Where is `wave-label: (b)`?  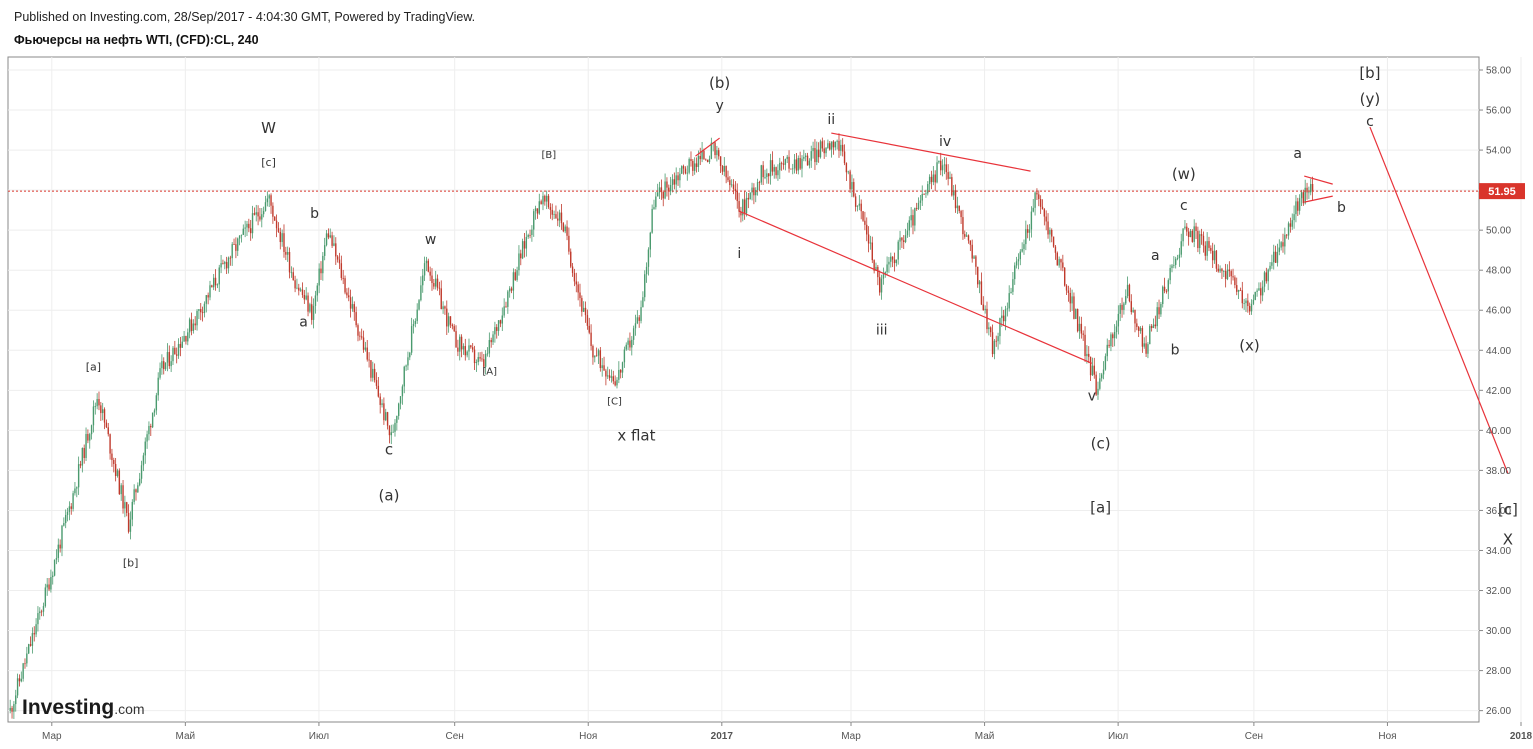
wave-label: (b) is located at coordinates (719, 83).